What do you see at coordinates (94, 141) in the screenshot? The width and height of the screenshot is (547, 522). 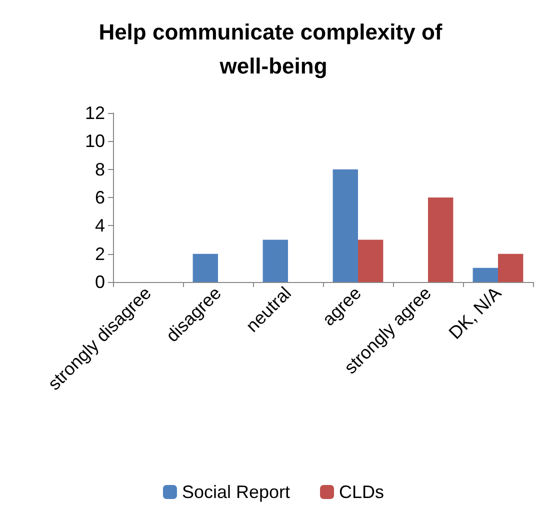 I see `y-tick-label: 10` at bounding box center [94, 141].